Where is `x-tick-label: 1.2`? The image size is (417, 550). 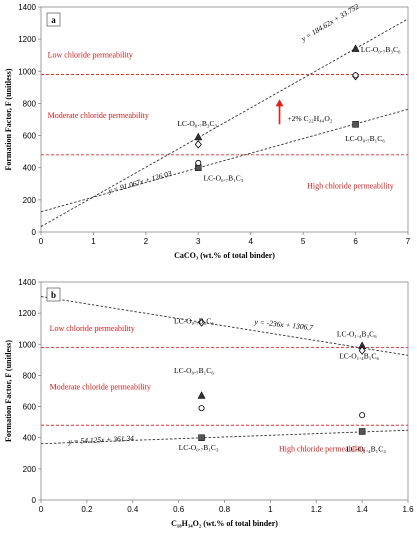
x-tick-label: 1.2 is located at coordinates (317, 509).